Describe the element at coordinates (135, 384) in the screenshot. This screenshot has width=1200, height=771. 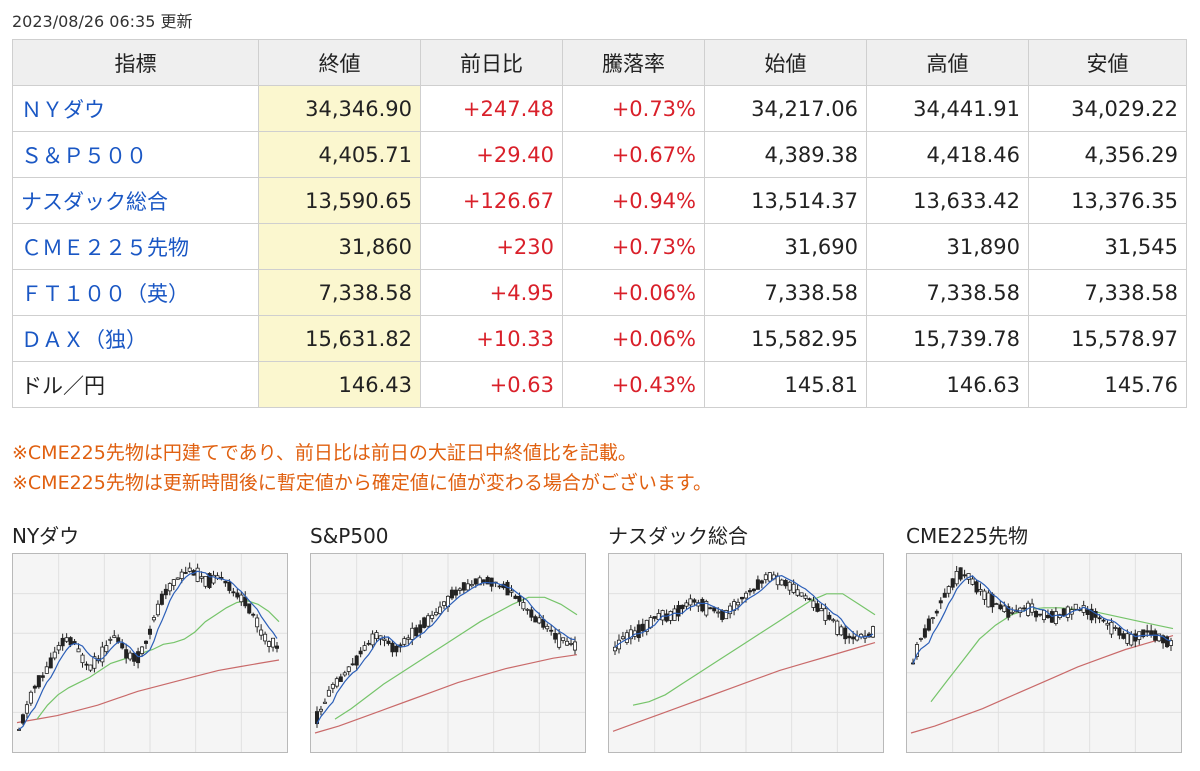
I see `indicator-name-usdjpy: ドル／円` at that location.